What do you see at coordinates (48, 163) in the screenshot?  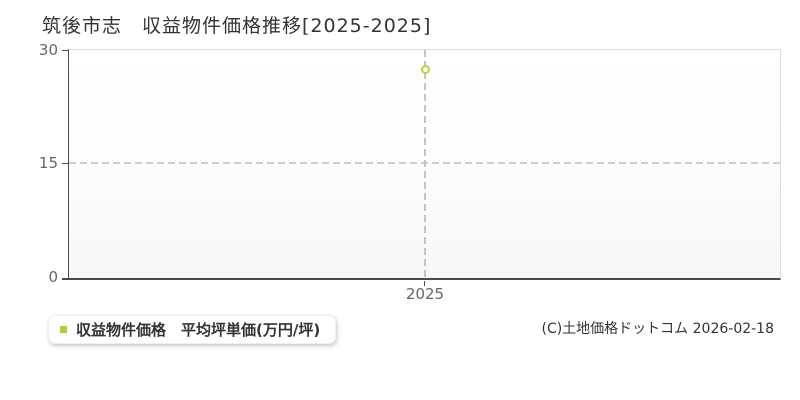 I see `y-tick-label-15: 15` at bounding box center [48, 163].